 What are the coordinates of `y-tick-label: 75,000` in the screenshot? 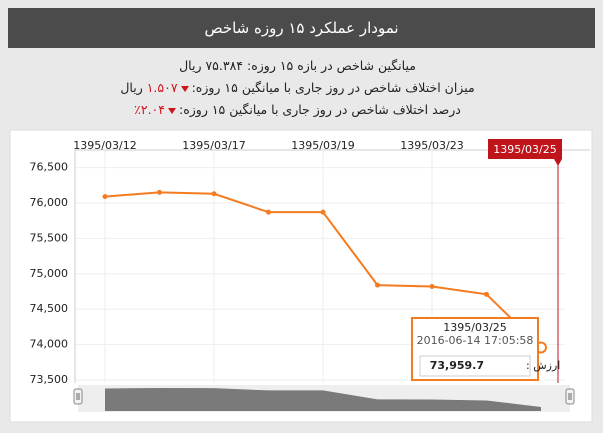 It's located at (49, 273).